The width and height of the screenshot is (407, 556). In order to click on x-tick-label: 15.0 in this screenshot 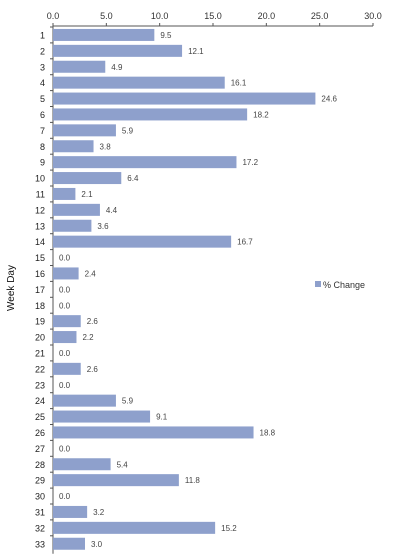, I will do `click(213, 16)`.